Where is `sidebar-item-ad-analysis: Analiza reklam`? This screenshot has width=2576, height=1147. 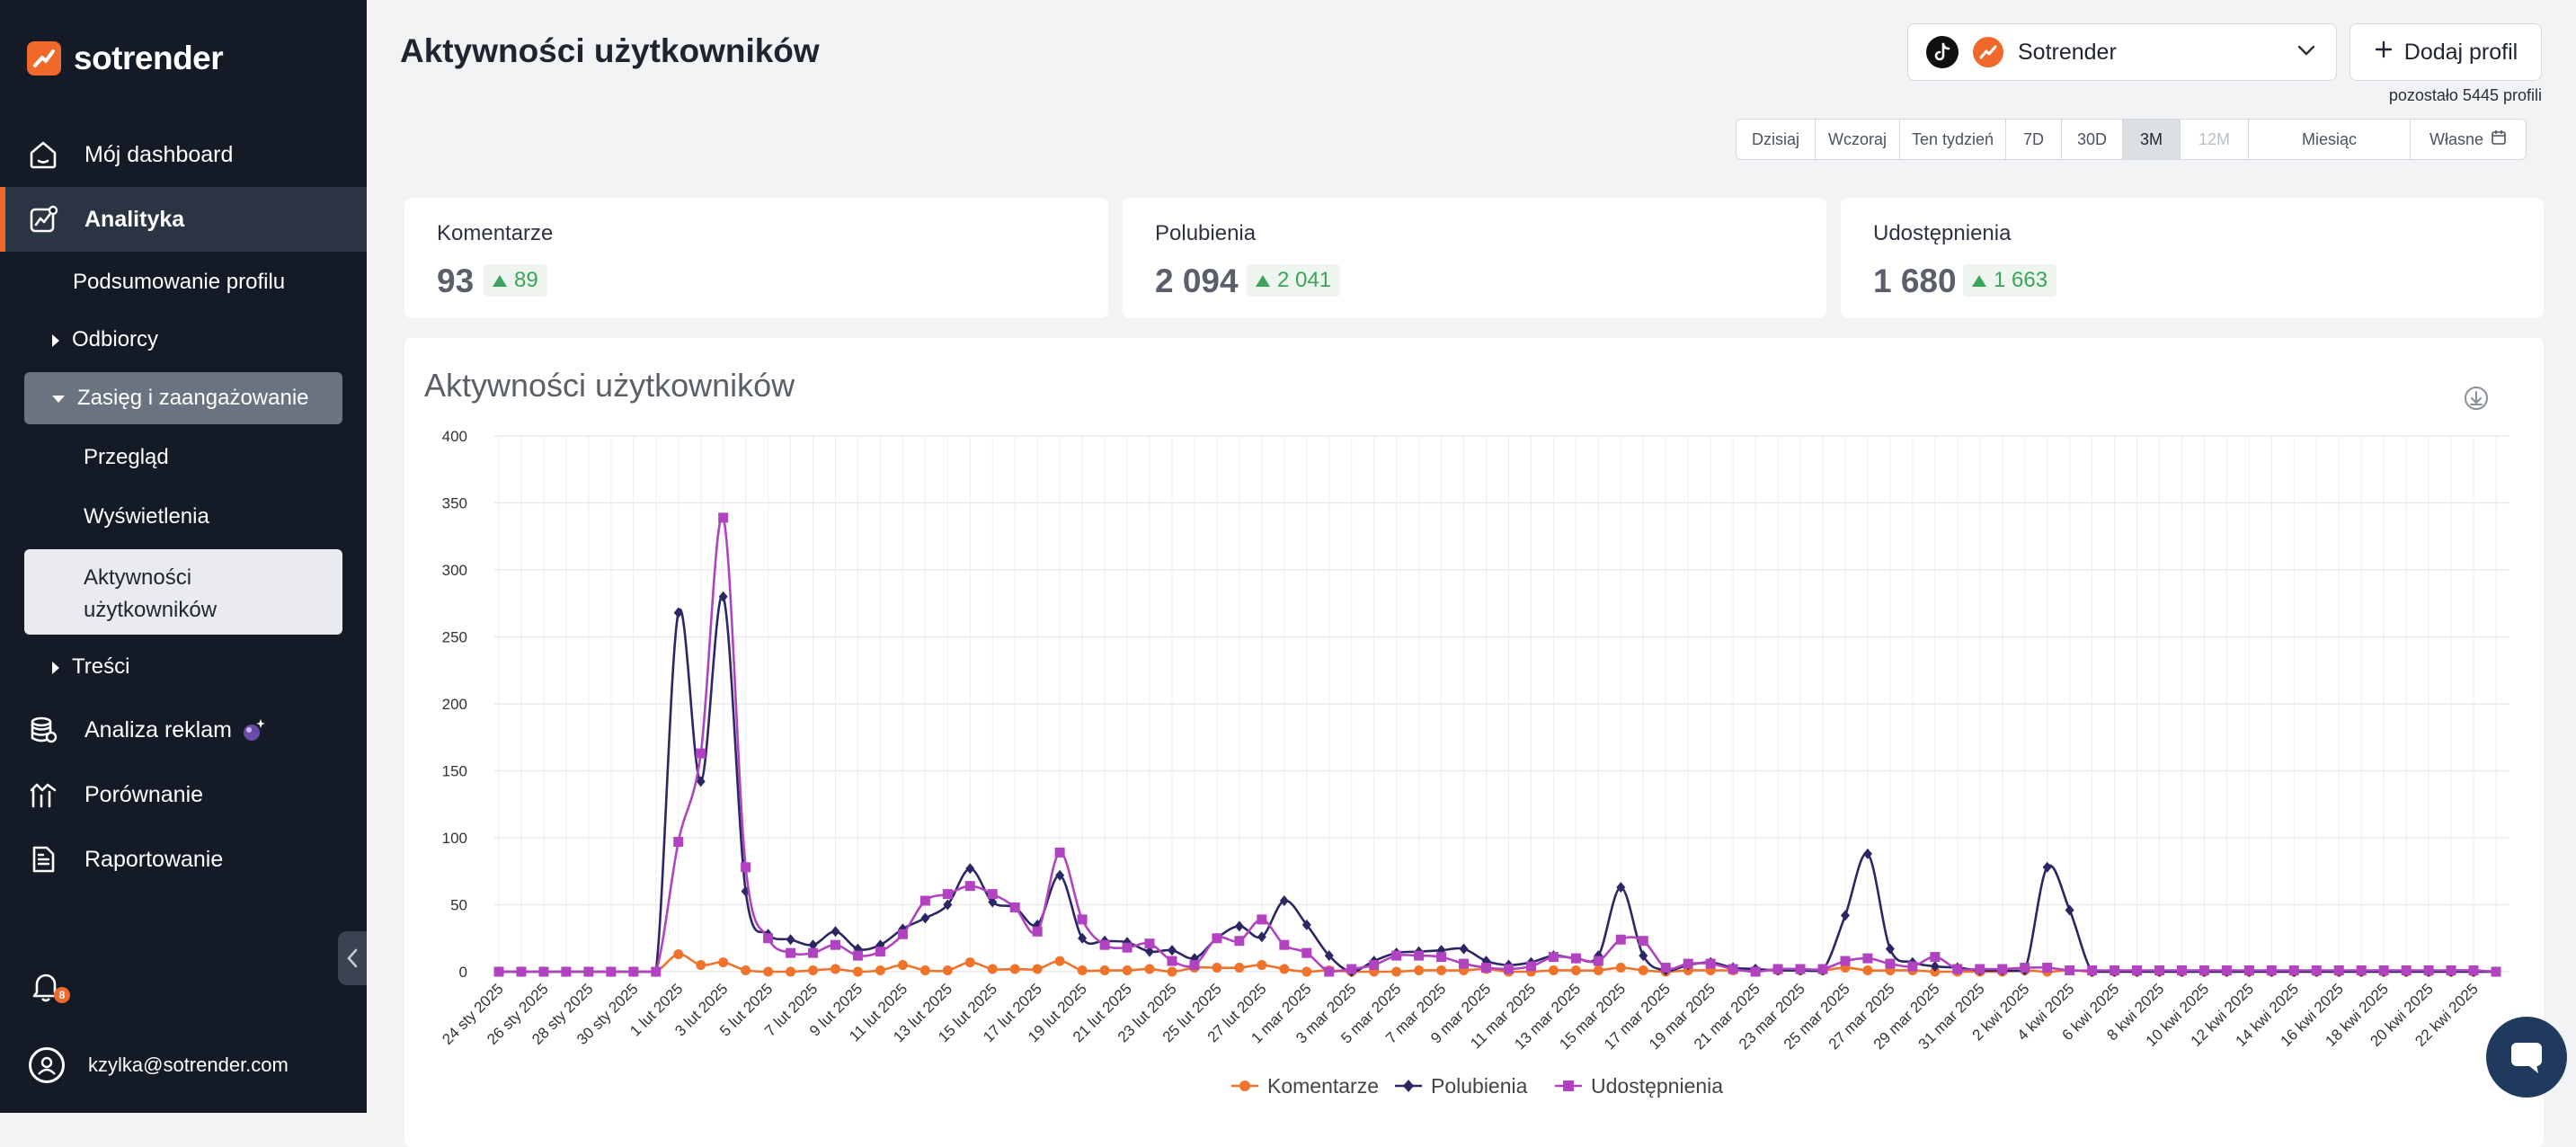
sidebar-item-ad-analysis: Analiza reklam is located at coordinates (183, 730).